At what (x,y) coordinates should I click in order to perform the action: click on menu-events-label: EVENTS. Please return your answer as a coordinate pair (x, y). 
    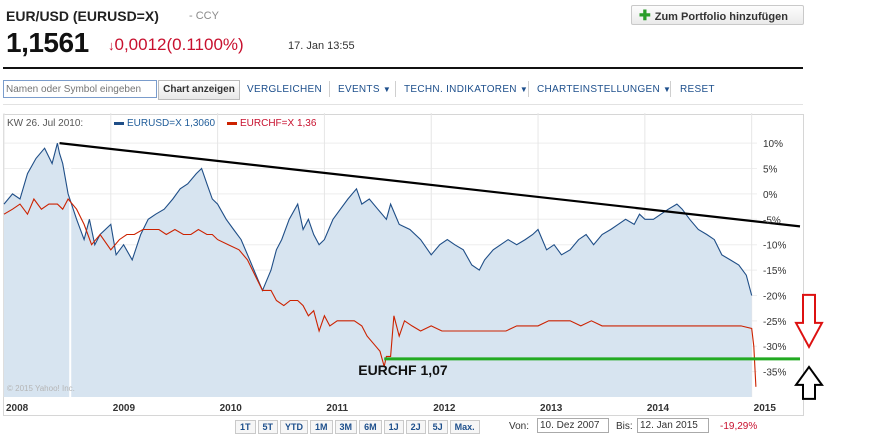
    Looking at the image, I should click on (359, 89).